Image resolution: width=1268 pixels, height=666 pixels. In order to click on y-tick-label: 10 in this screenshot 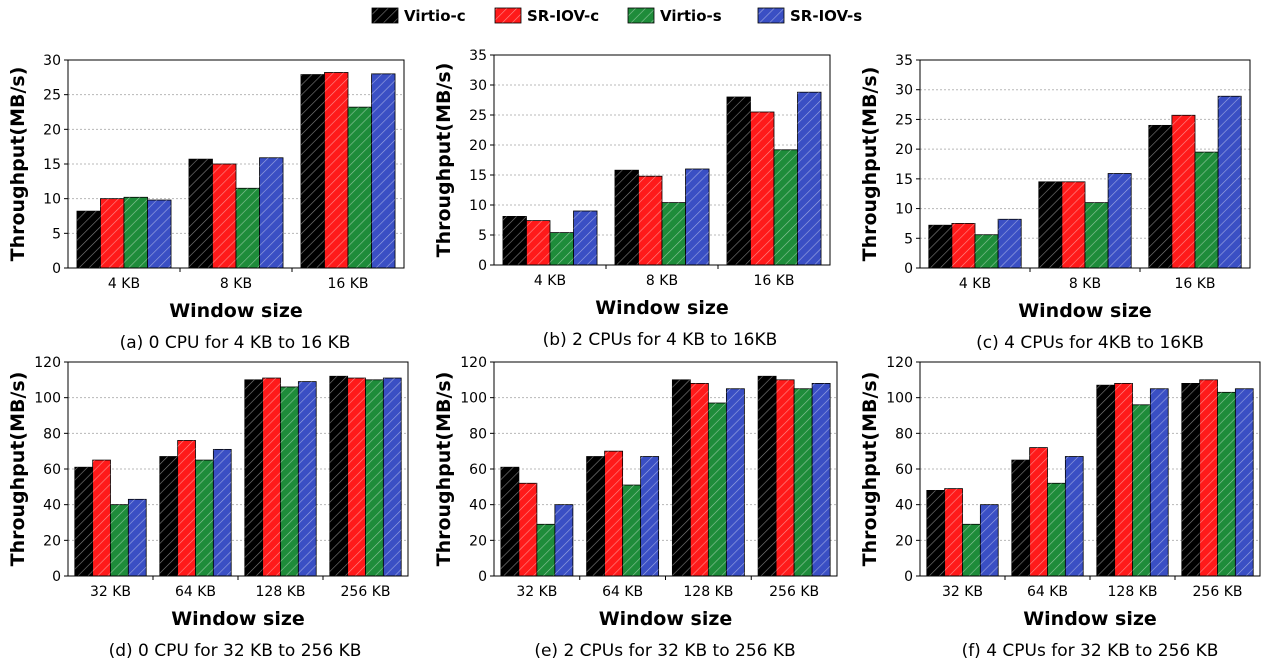, I will do `click(52, 200)`.